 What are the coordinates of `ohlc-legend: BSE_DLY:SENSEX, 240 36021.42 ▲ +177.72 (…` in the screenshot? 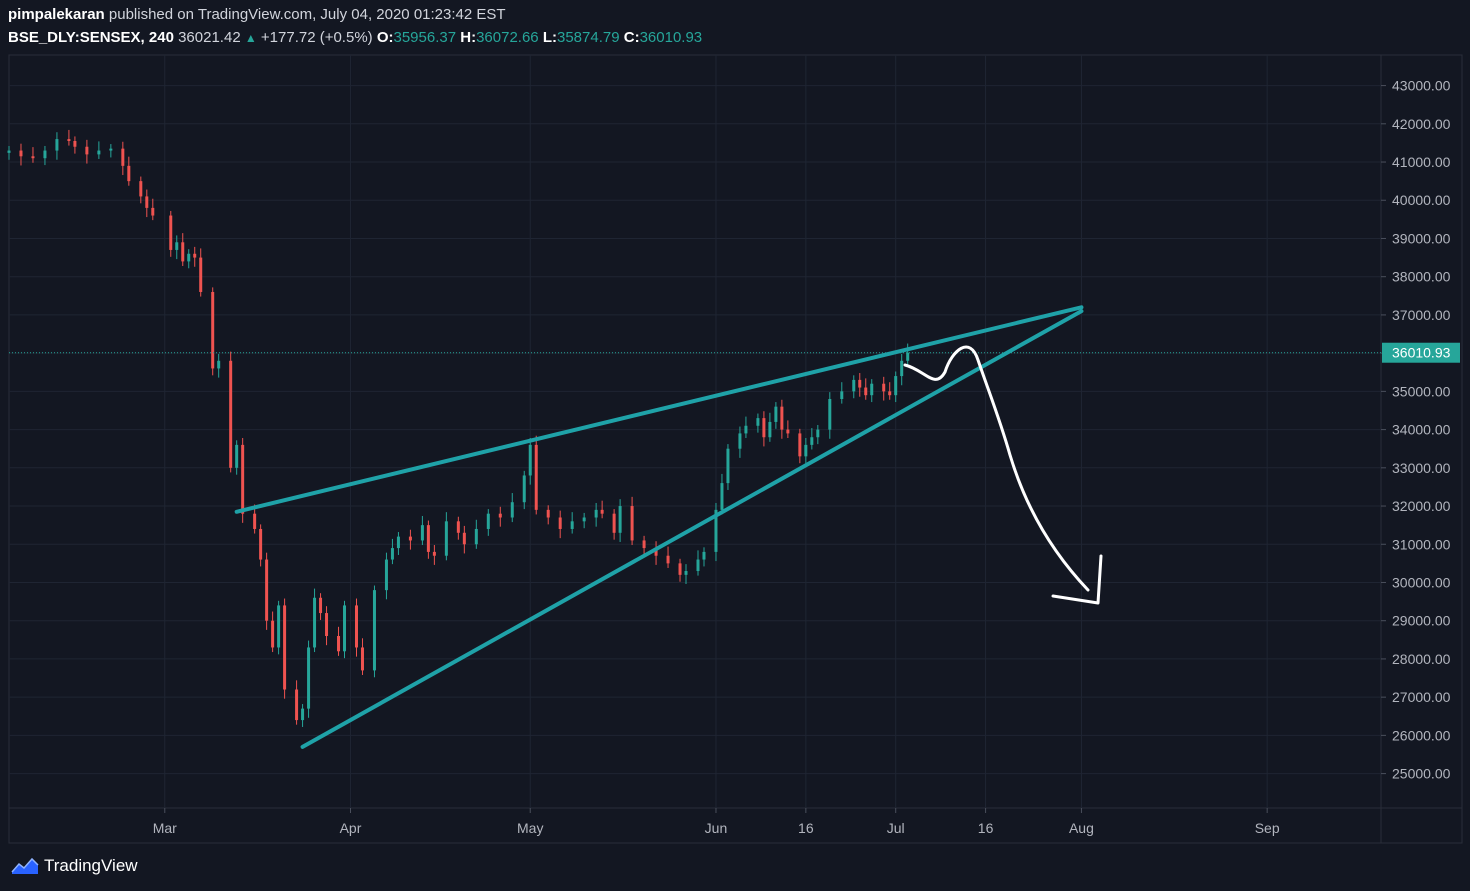 It's located at (355, 37).